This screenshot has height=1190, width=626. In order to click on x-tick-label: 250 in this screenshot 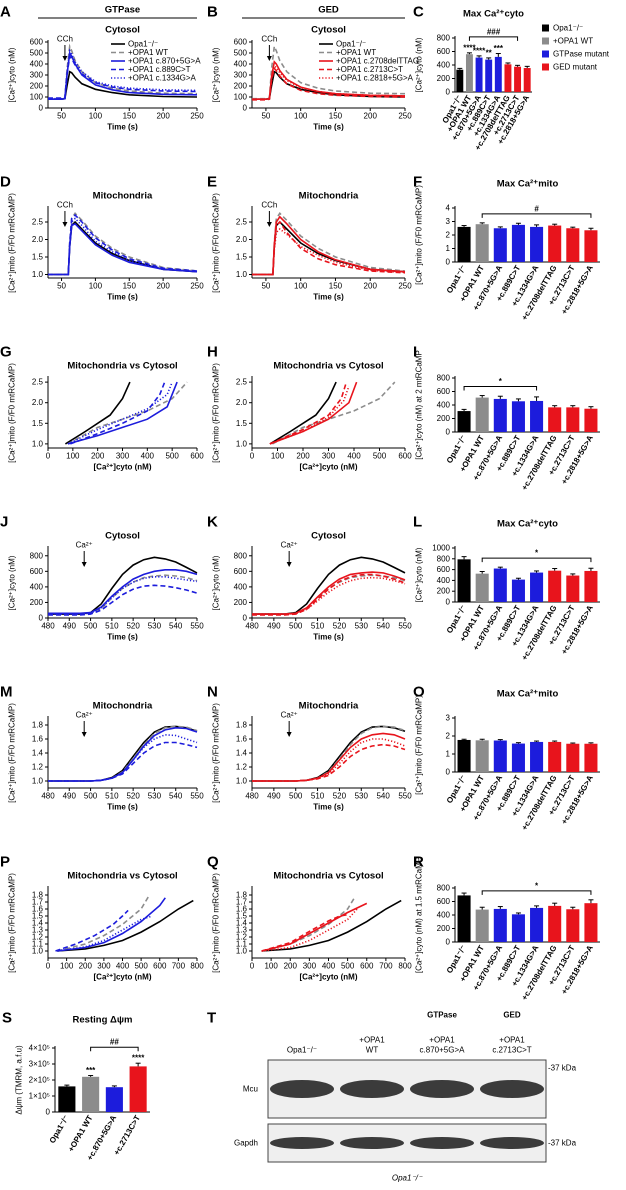, I will do `click(197, 286)`.